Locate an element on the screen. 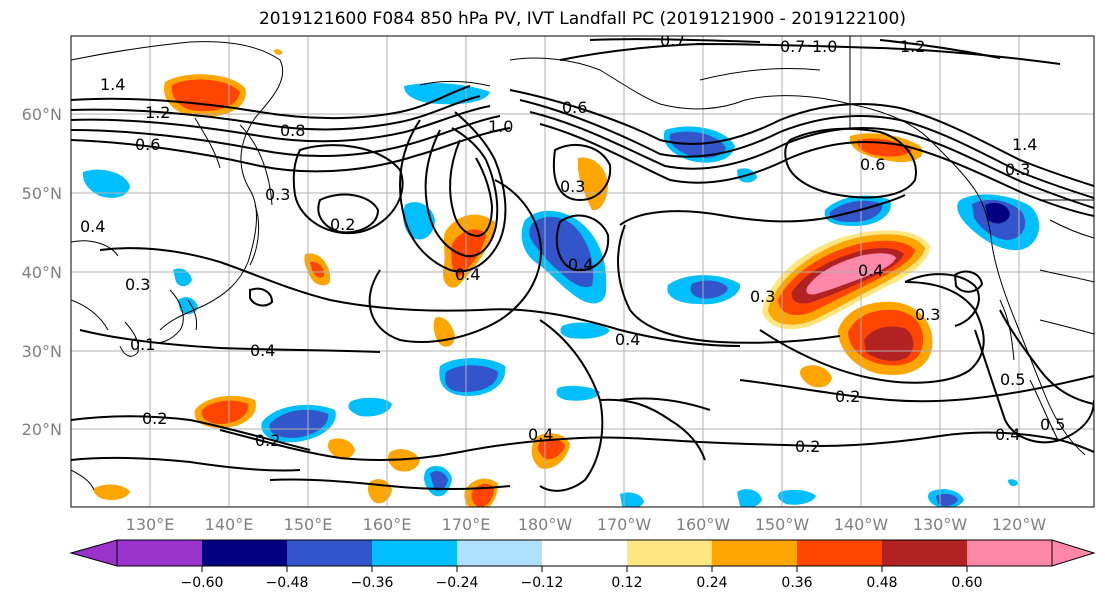  contour-e1 is located at coordinates (801, 138).